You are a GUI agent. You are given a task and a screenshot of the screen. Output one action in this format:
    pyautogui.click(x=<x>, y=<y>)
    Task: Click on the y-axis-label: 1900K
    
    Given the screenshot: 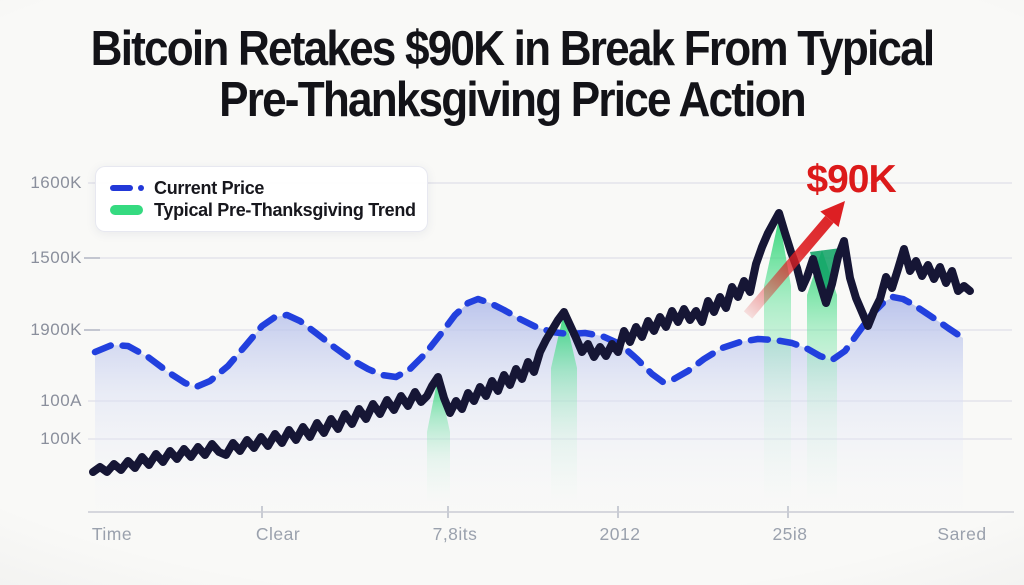 What is the action you would take?
    pyautogui.click(x=56, y=329)
    